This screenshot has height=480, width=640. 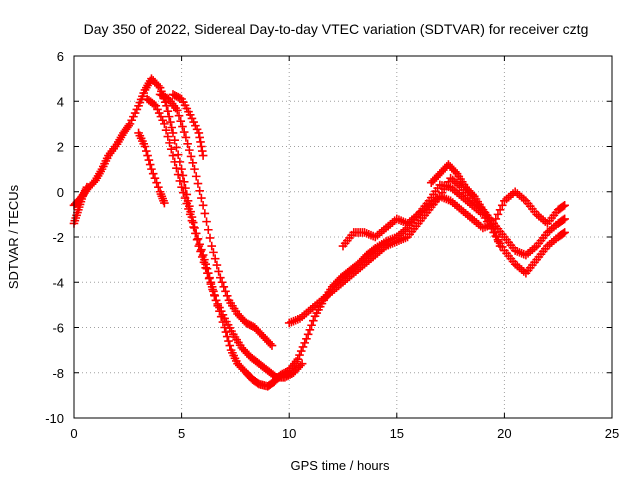 What do you see at coordinates (504, 433) in the screenshot?
I see `x-tick-label: 20` at bounding box center [504, 433].